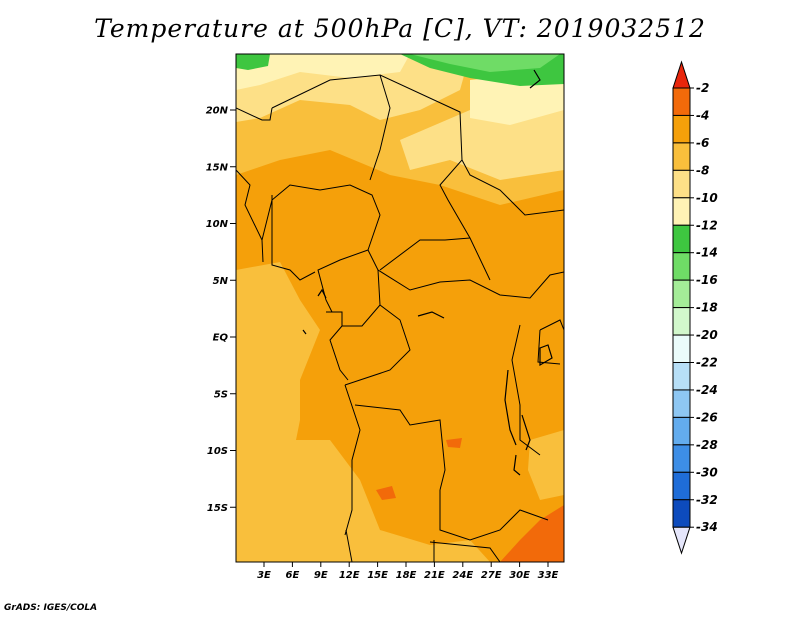 Image resolution: width=800 pixels, height=618 pixels. What do you see at coordinates (363, 501) in the screenshot?
I see `fill-southwest-minus8` at bounding box center [363, 501].